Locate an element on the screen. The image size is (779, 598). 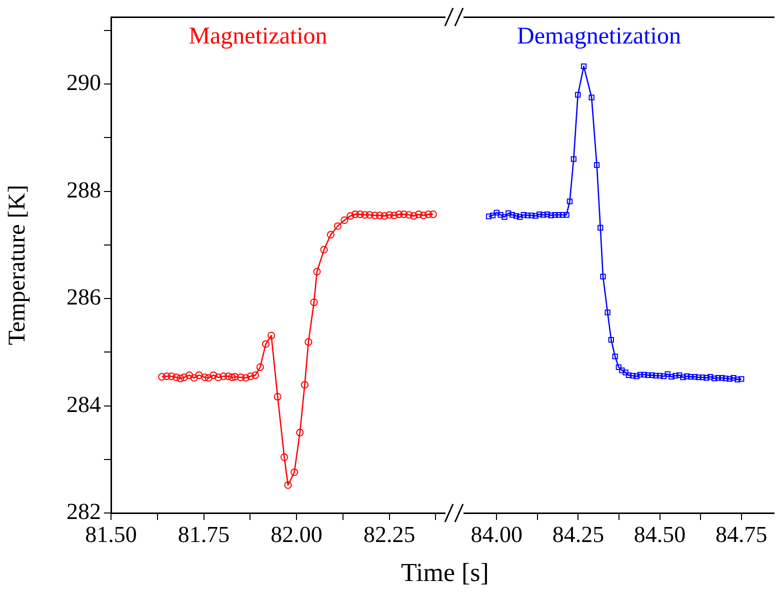
y-tick-label: 288 is located at coordinates (83, 189).